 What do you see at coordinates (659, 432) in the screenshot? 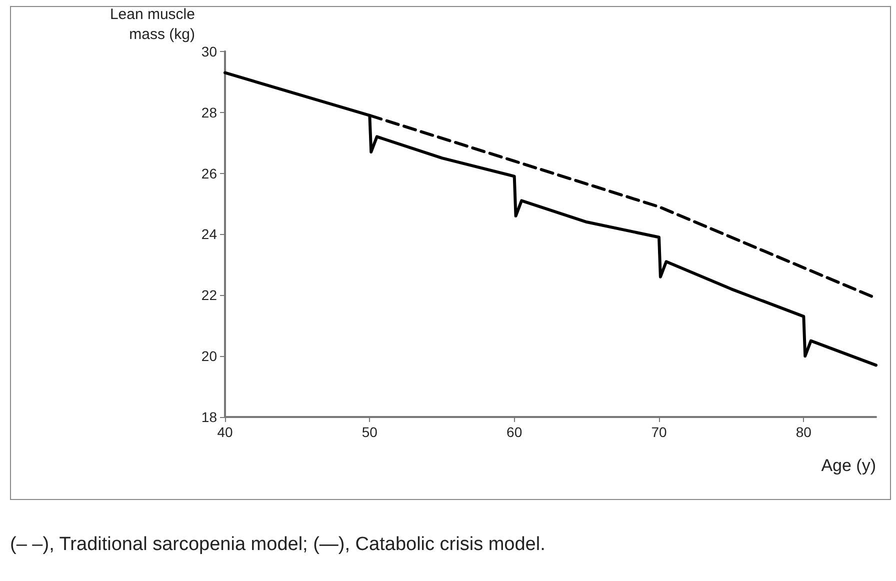
I see `x-tick-label: 70` at bounding box center [659, 432].